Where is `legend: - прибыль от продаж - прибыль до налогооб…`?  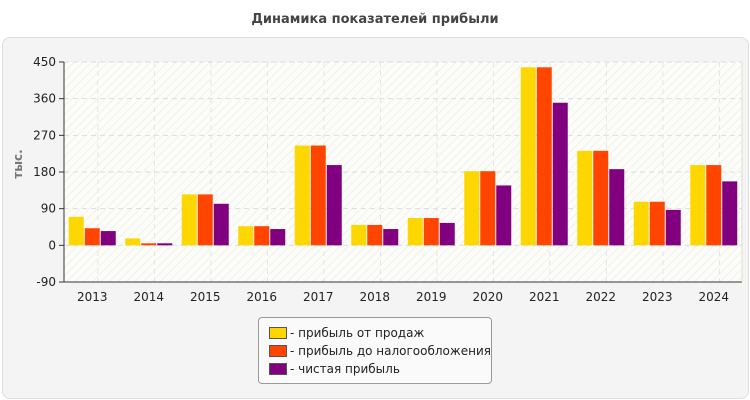 legend: - прибыль от продаж - прибыль до налогооб… is located at coordinates (375, 350).